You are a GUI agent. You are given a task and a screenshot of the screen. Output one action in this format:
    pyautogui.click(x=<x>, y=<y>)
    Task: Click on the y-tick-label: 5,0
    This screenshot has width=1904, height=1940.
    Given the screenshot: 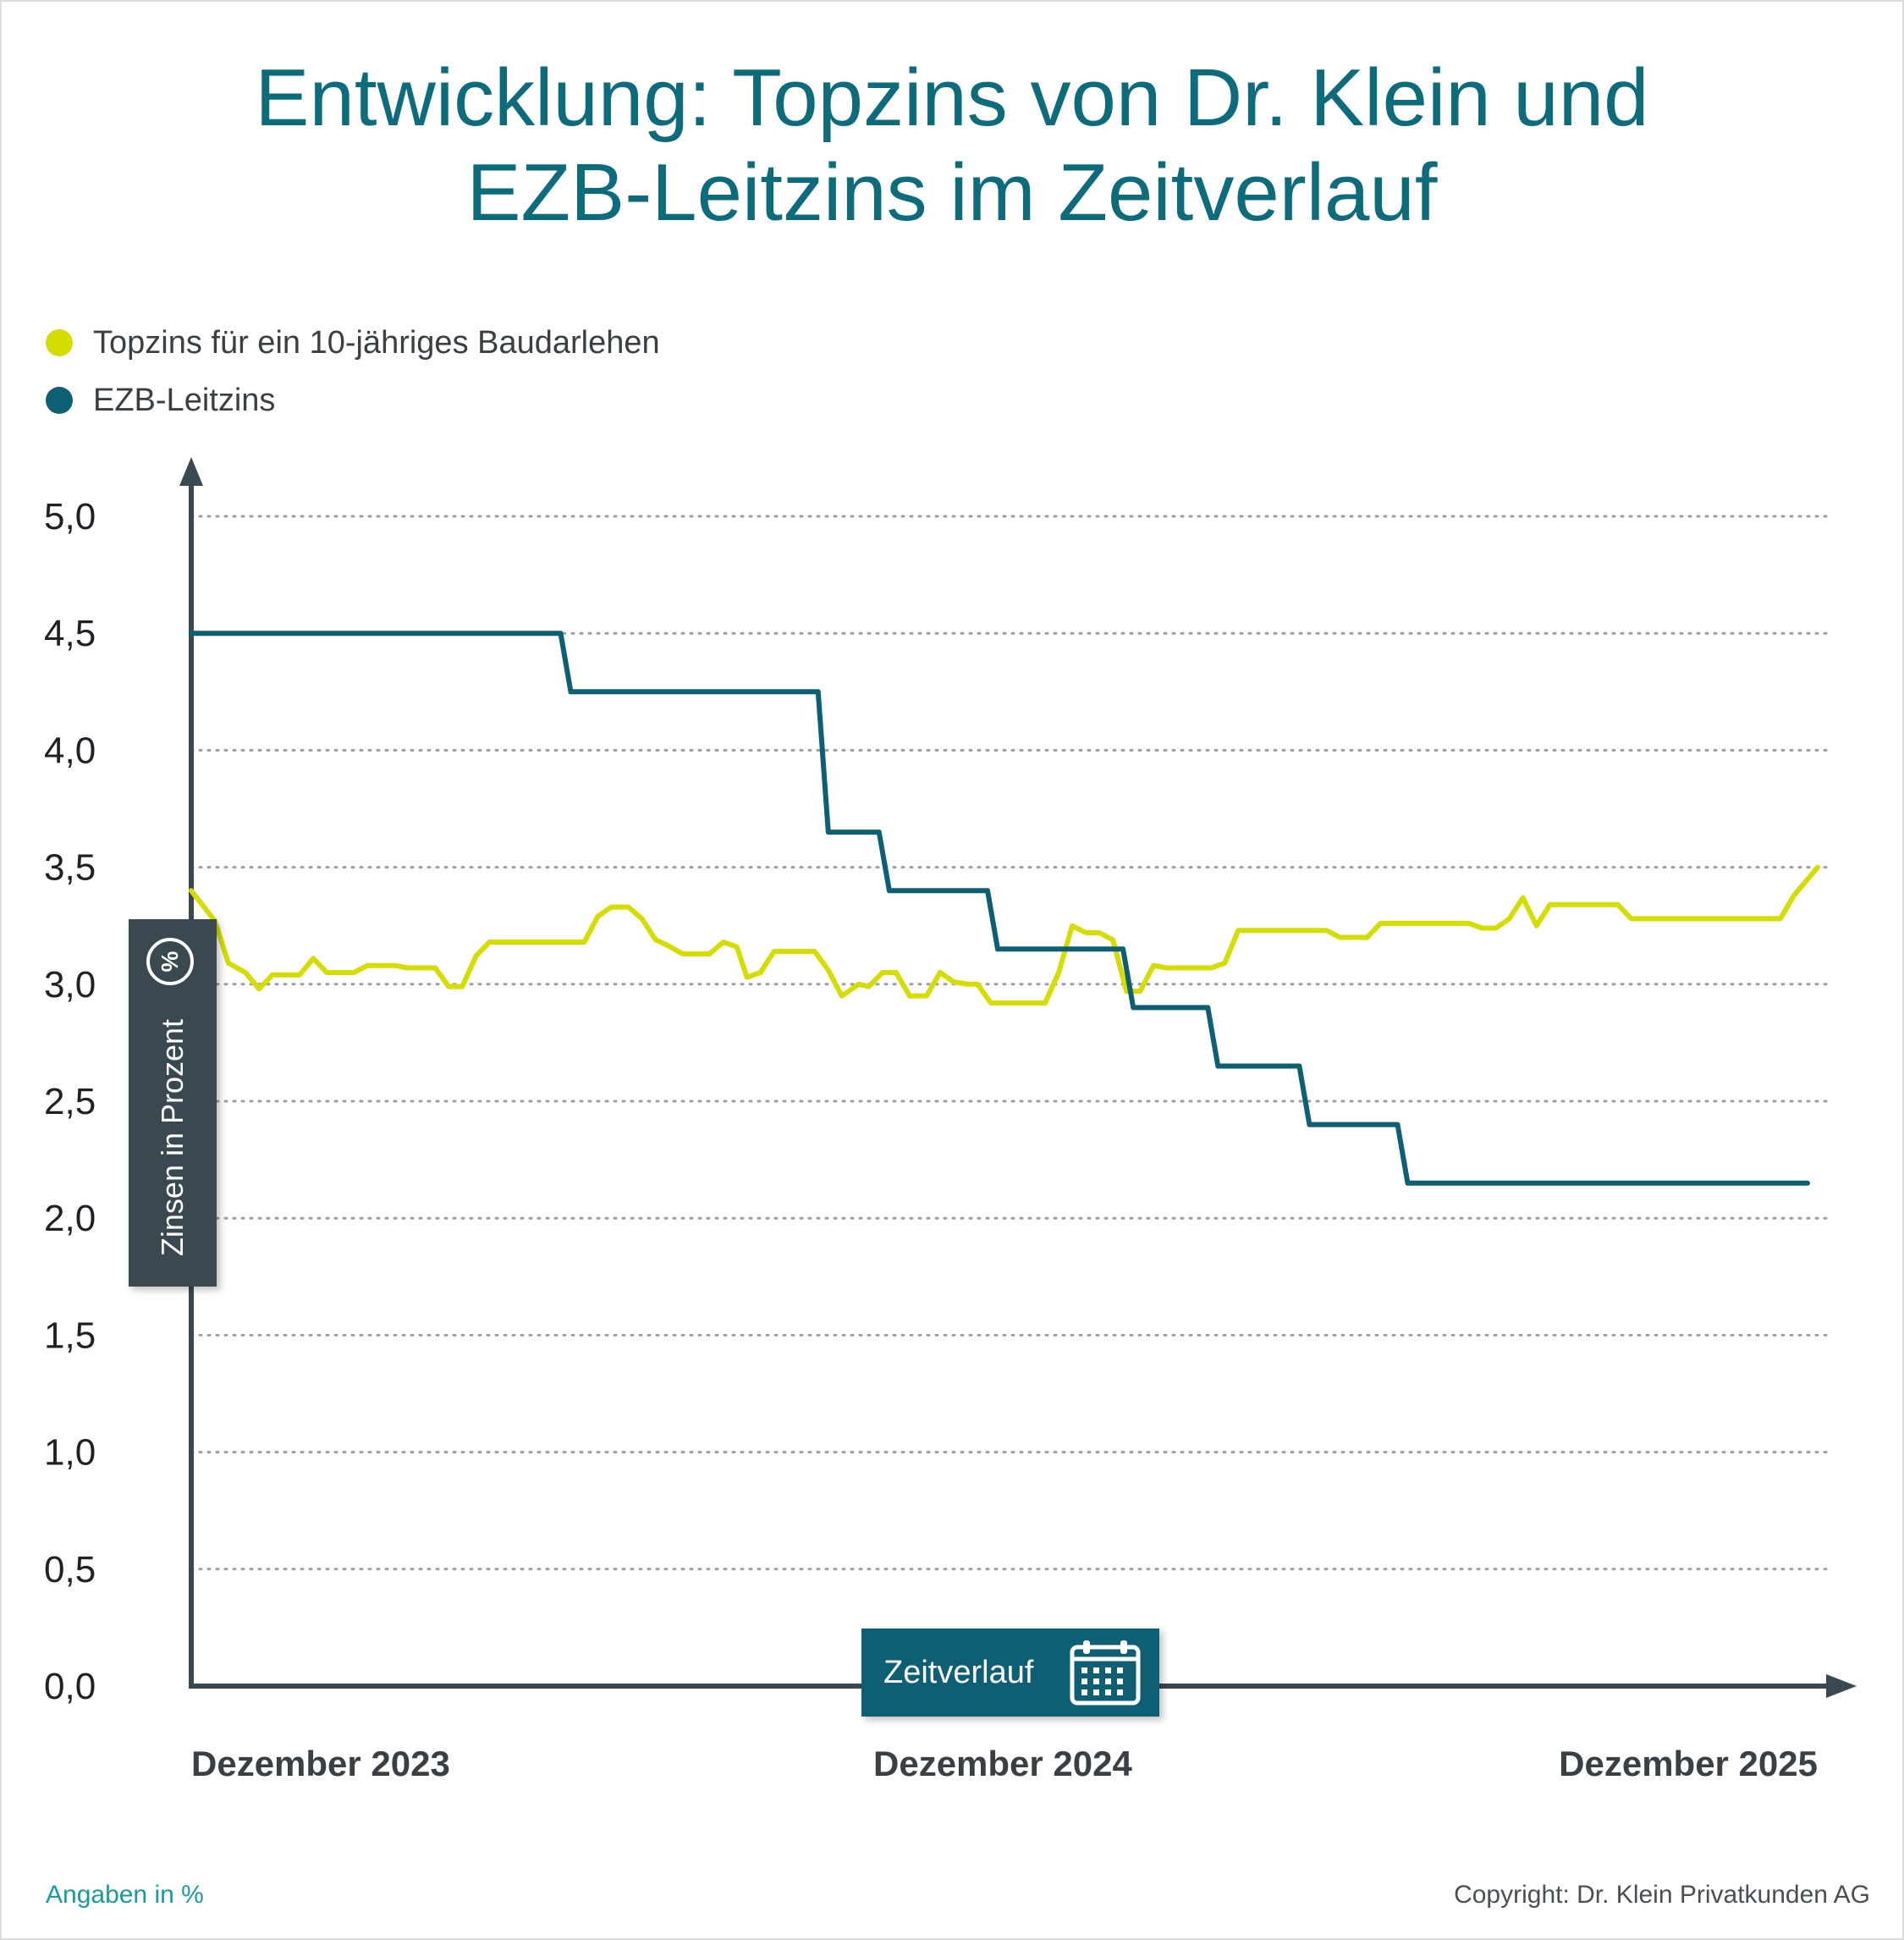 What is the action you would take?
    pyautogui.click(x=70, y=516)
    